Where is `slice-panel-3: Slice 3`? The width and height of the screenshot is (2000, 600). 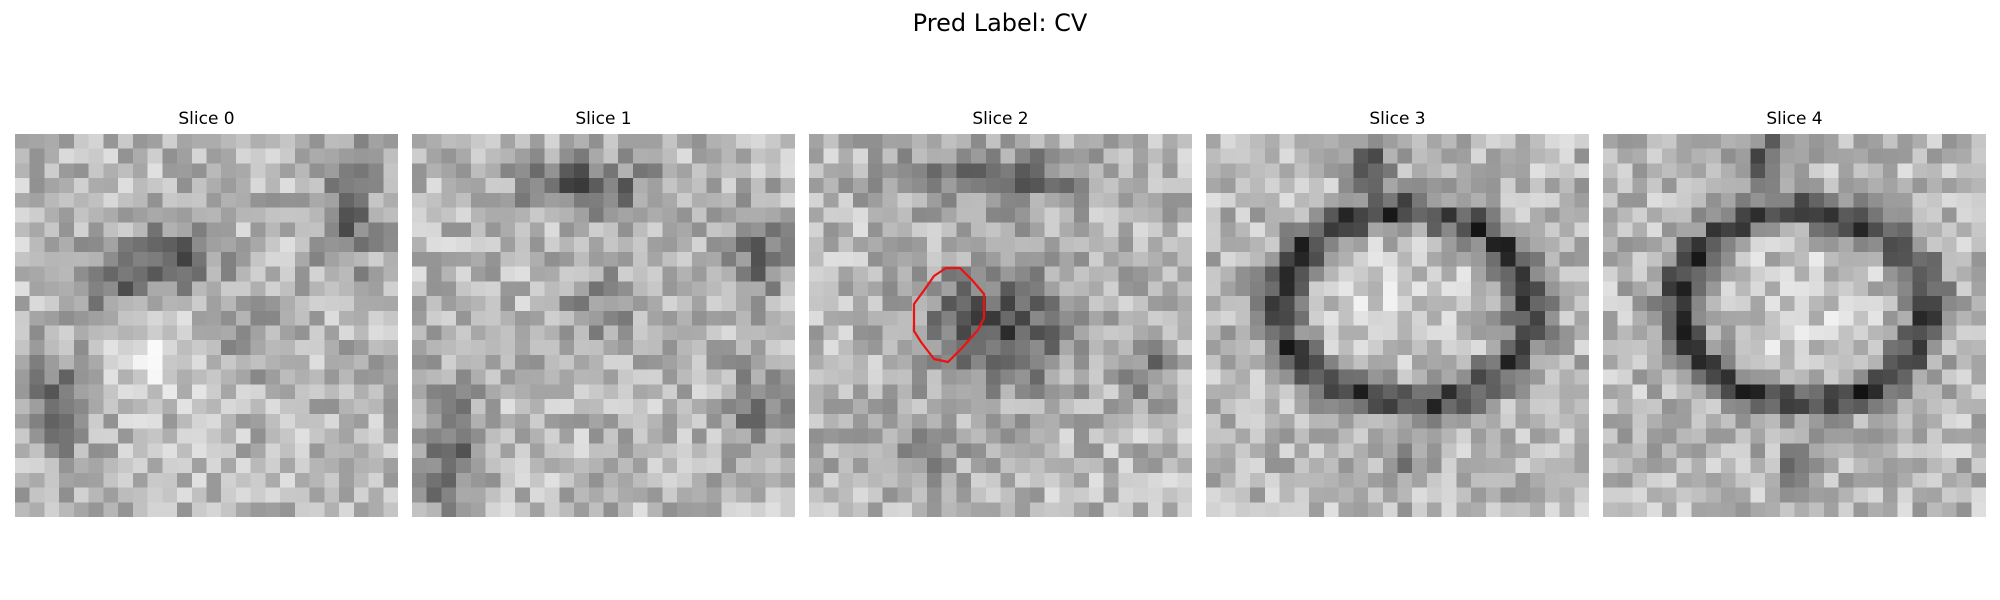 slice-panel-3: Slice 3 is located at coordinates (1397, 312).